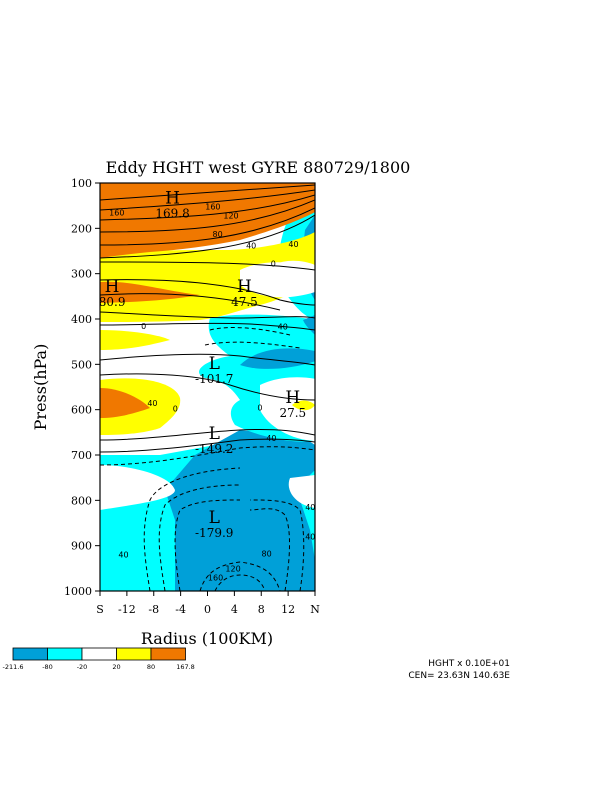  Describe the element at coordinates (81, 500) in the screenshot. I see `y-tick-label: 800` at that location.